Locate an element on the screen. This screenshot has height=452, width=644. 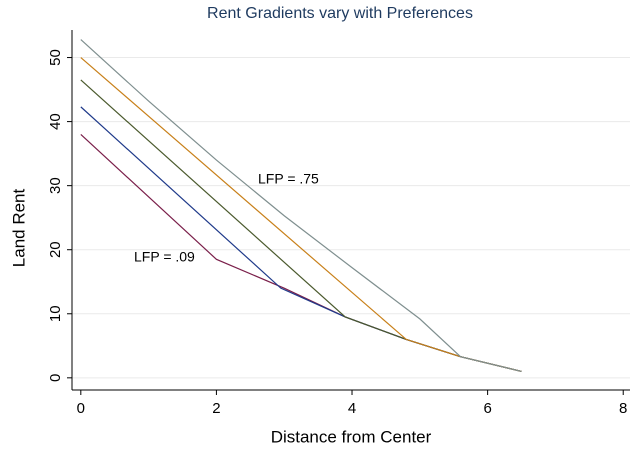
x-tick-label: 6 is located at coordinates (487, 408).